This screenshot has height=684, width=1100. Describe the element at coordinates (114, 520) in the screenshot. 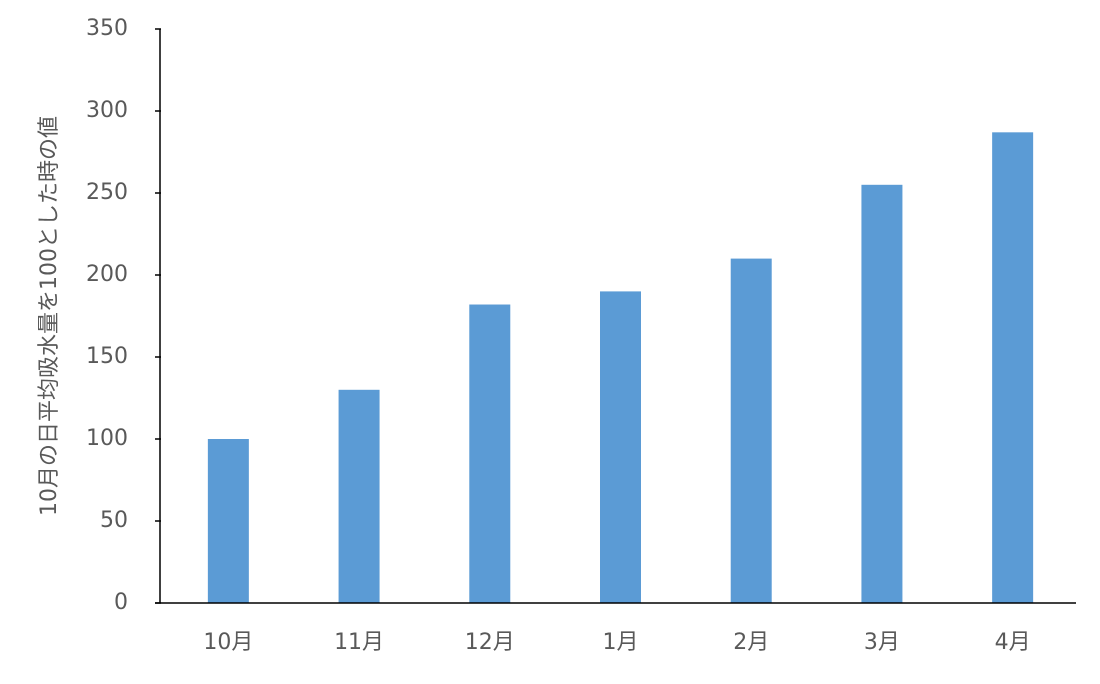

I see `y-tick-label: 50` at that location.